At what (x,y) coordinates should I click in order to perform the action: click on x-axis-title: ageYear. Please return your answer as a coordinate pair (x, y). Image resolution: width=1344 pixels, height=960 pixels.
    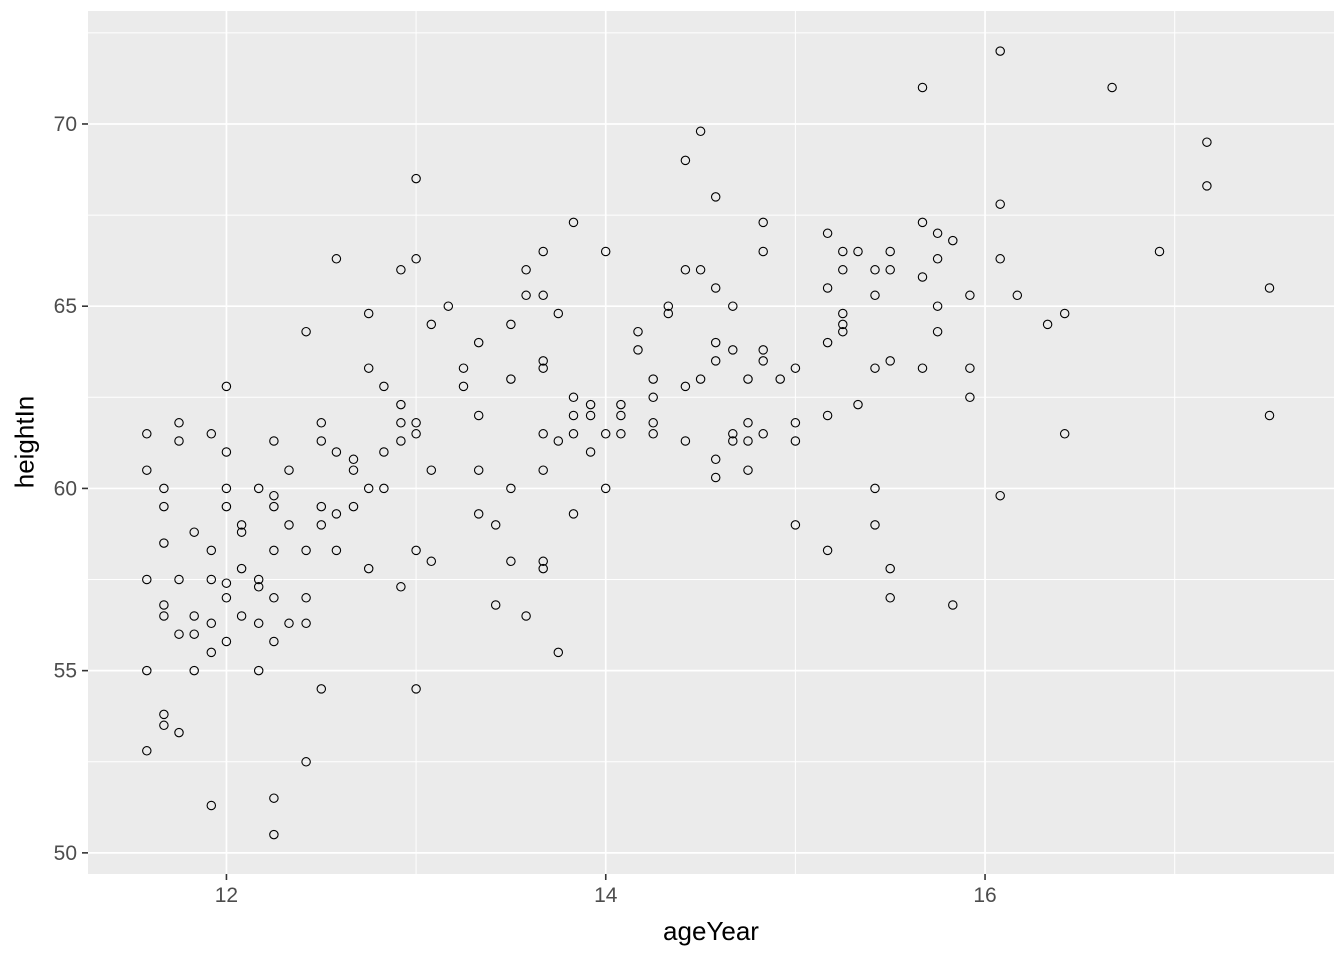
    Looking at the image, I should click on (711, 931).